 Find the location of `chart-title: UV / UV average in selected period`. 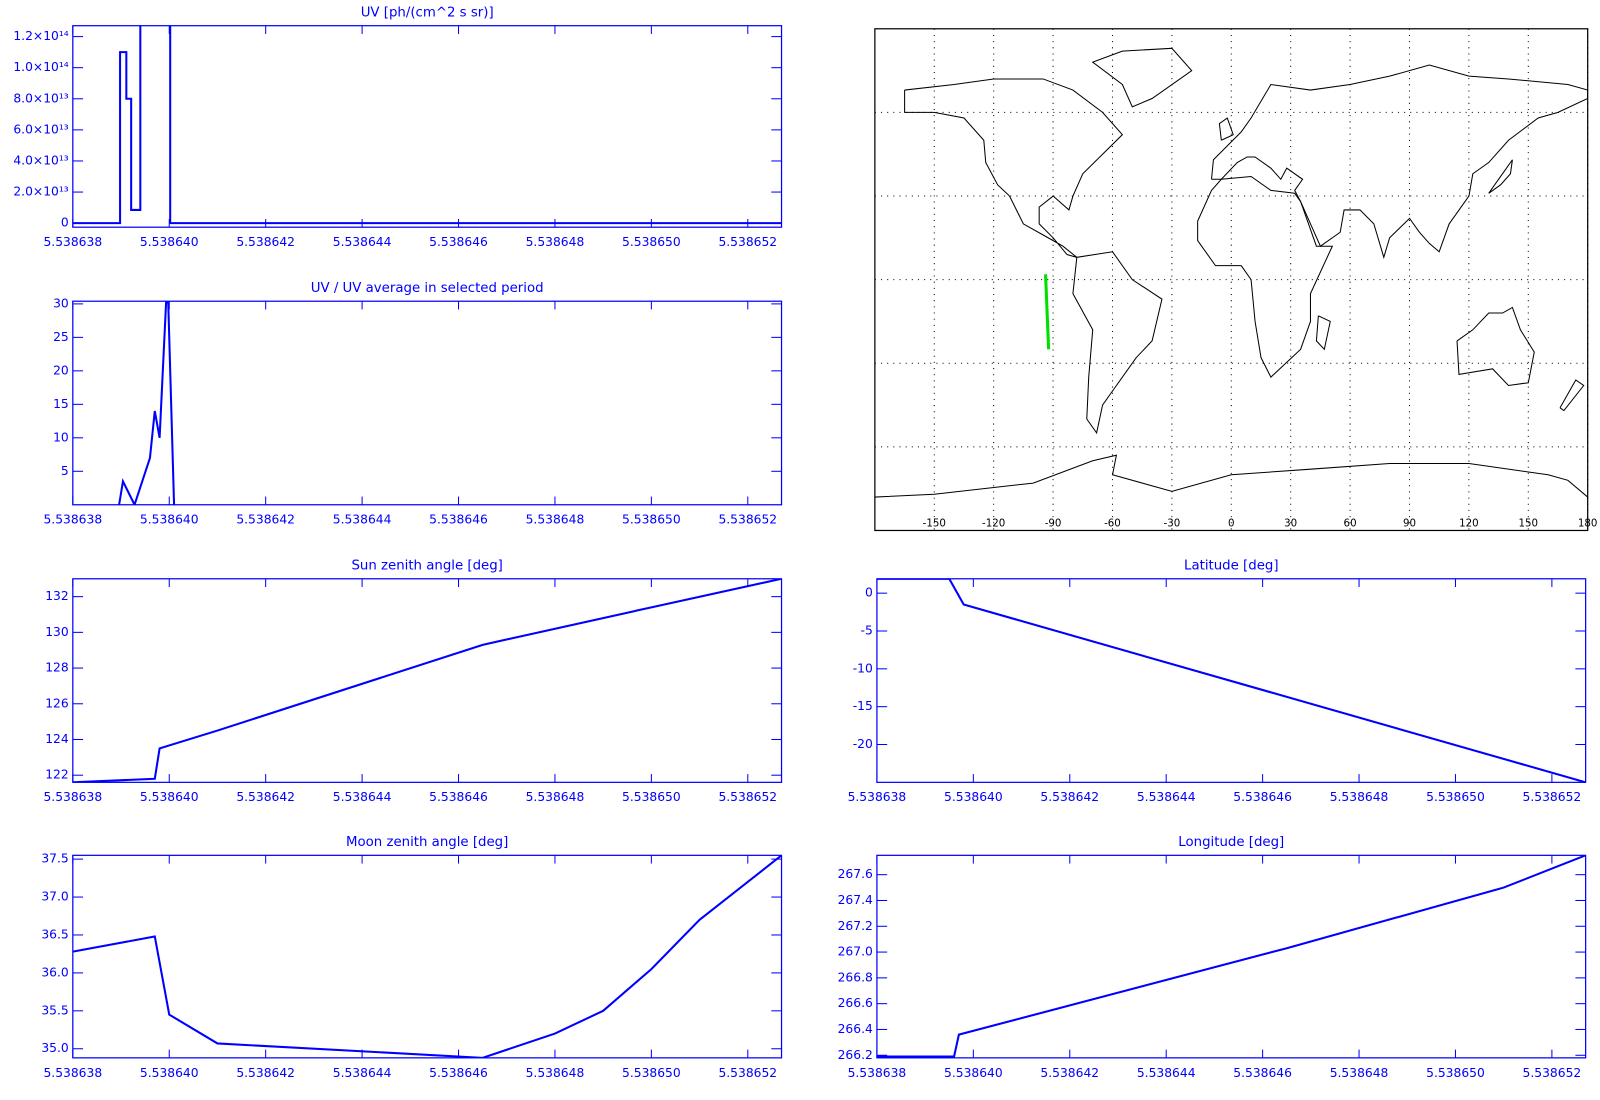

chart-title: UV / UV average in selected period is located at coordinates (427, 288).